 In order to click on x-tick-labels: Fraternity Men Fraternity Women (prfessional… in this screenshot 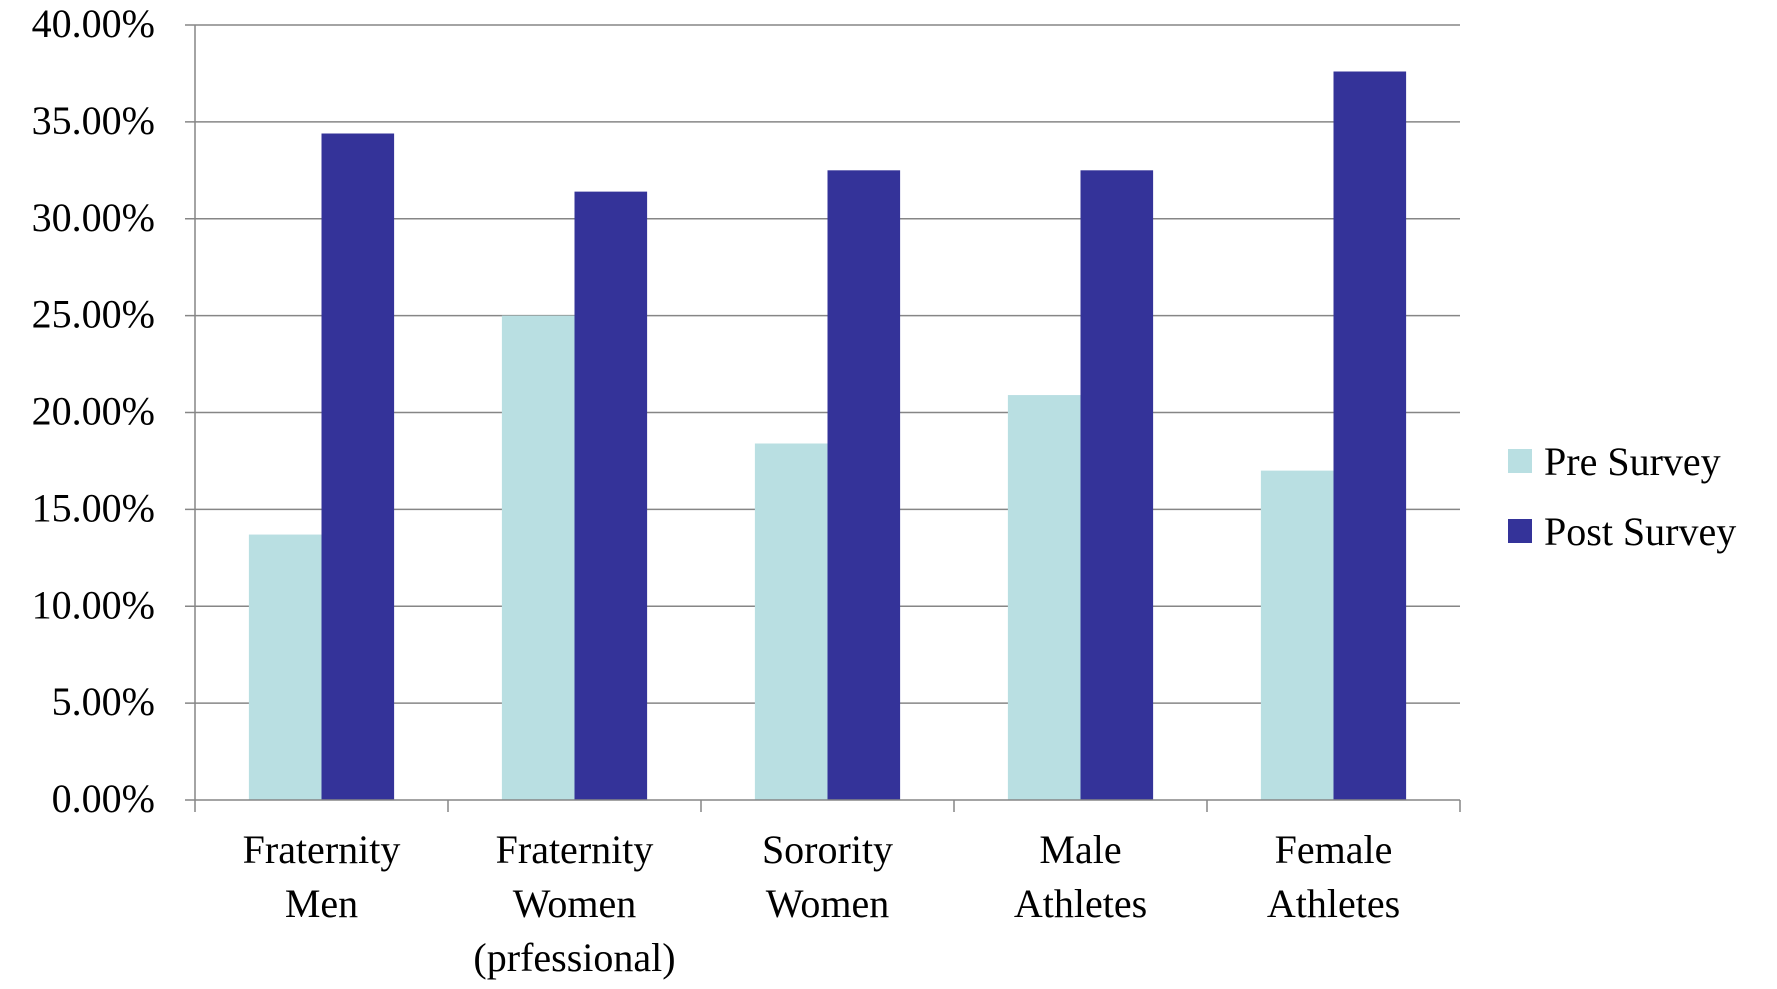, I will do `click(822, 903)`.